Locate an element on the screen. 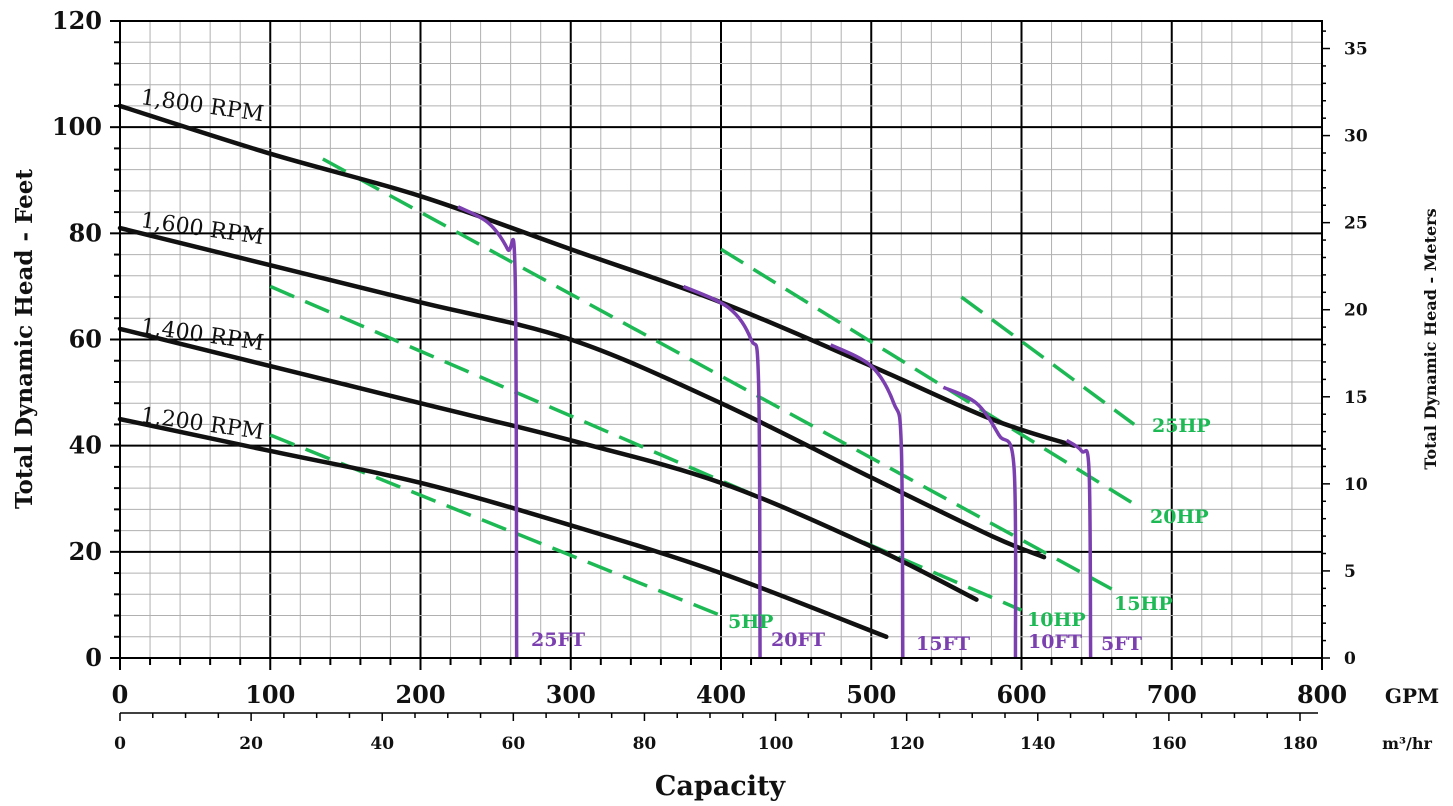  rpm-label: 1,800 RPM is located at coordinates (202, 106).